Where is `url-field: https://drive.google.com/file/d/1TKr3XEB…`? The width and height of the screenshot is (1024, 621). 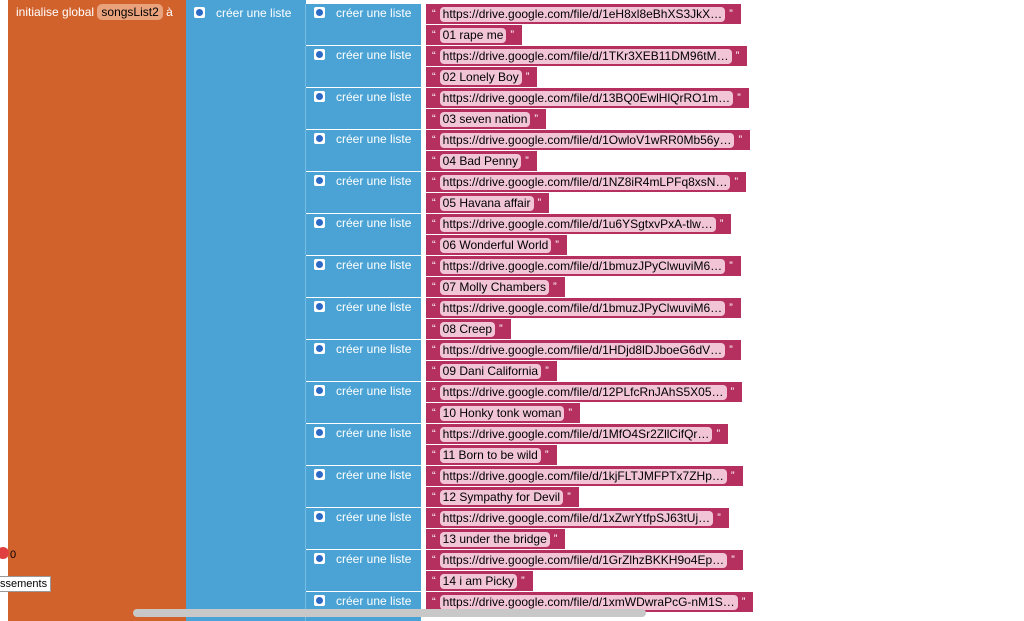
url-field: https://drive.google.com/file/d/1TKr3XEB… is located at coordinates (585, 56).